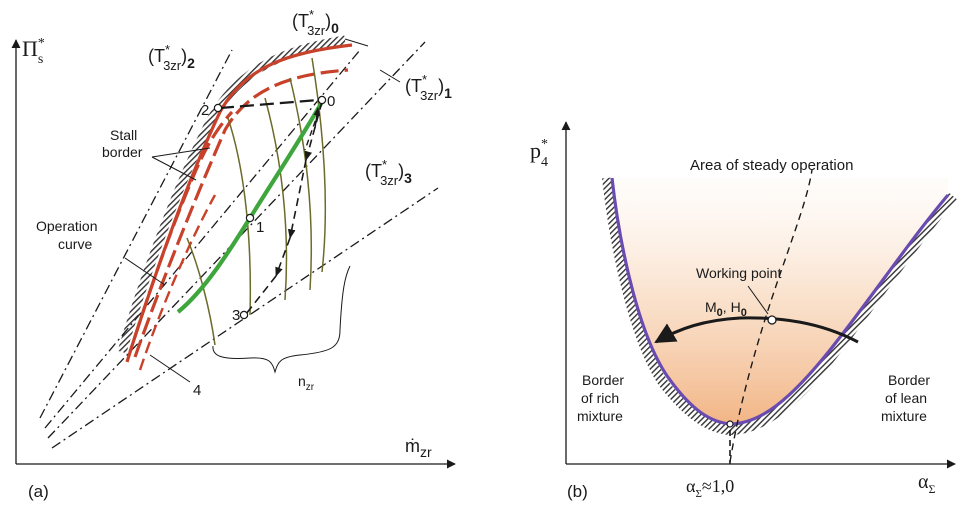 This screenshot has height=511, width=962. Describe the element at coordinates (33, 51) in the screenshot. I see `left-y-axis-label: Π* s` at that location.